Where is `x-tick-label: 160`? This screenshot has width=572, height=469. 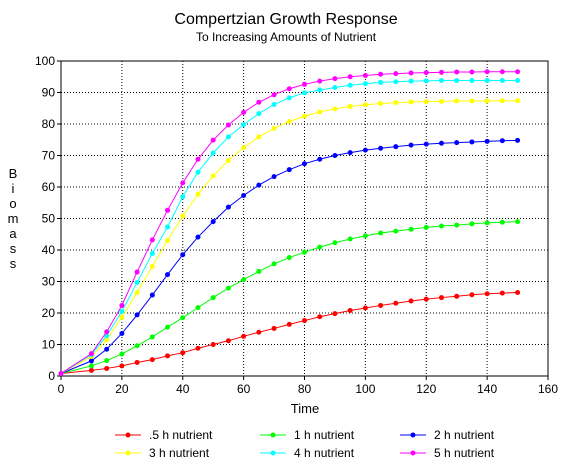 x-tick-label: 160 is located at coordinates (548, 389).